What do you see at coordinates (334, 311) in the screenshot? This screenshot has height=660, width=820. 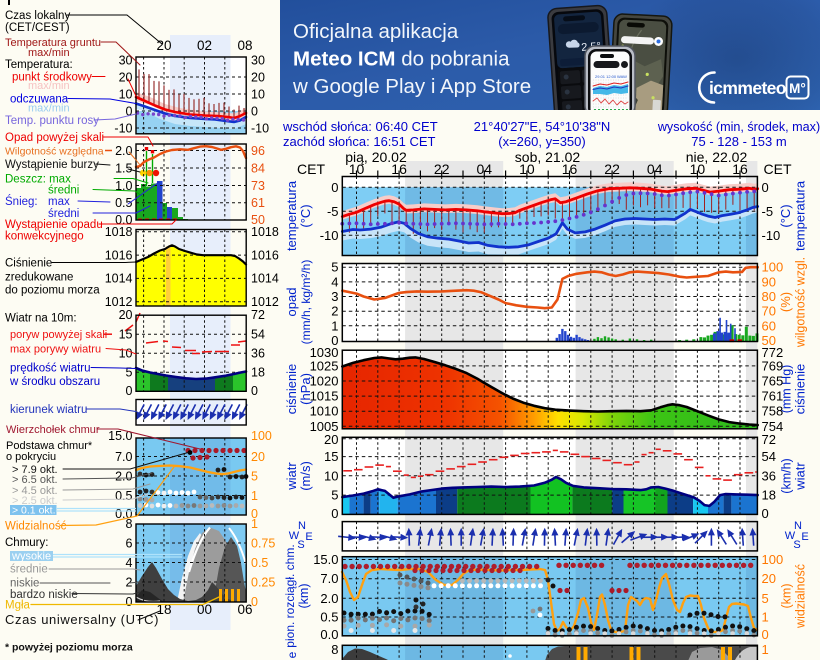 I see `svg-text: 2` at bounding box center [334, 311].